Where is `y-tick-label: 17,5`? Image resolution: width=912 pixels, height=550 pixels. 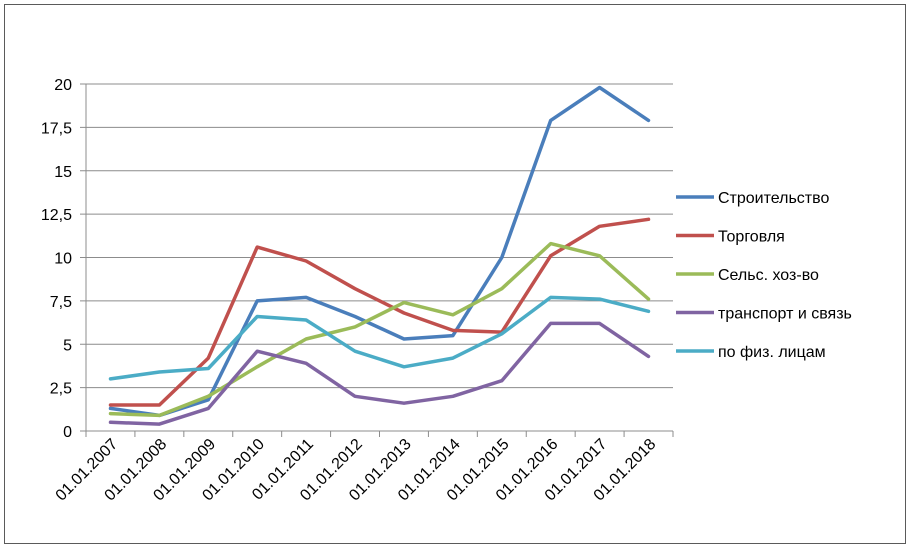
y-tick-label: 17,5 is located at coordinates (56, 128).